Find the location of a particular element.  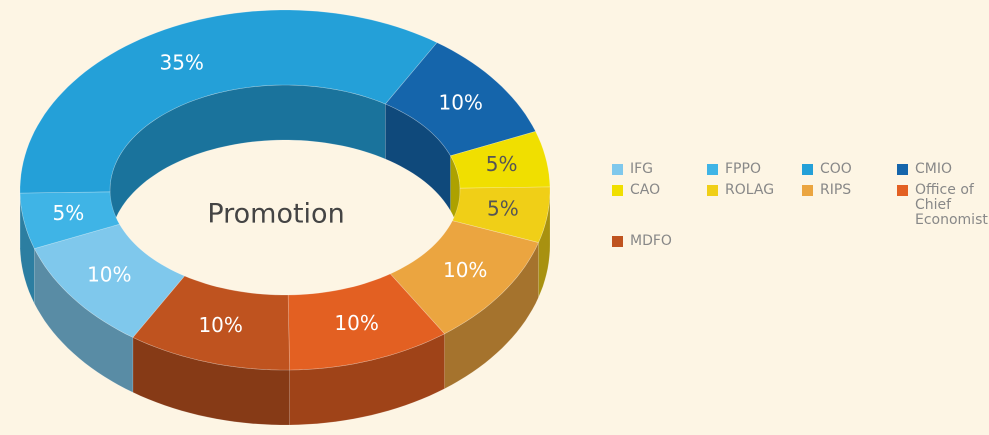

legend-item: FPPO is located at coordinates (754, 169).